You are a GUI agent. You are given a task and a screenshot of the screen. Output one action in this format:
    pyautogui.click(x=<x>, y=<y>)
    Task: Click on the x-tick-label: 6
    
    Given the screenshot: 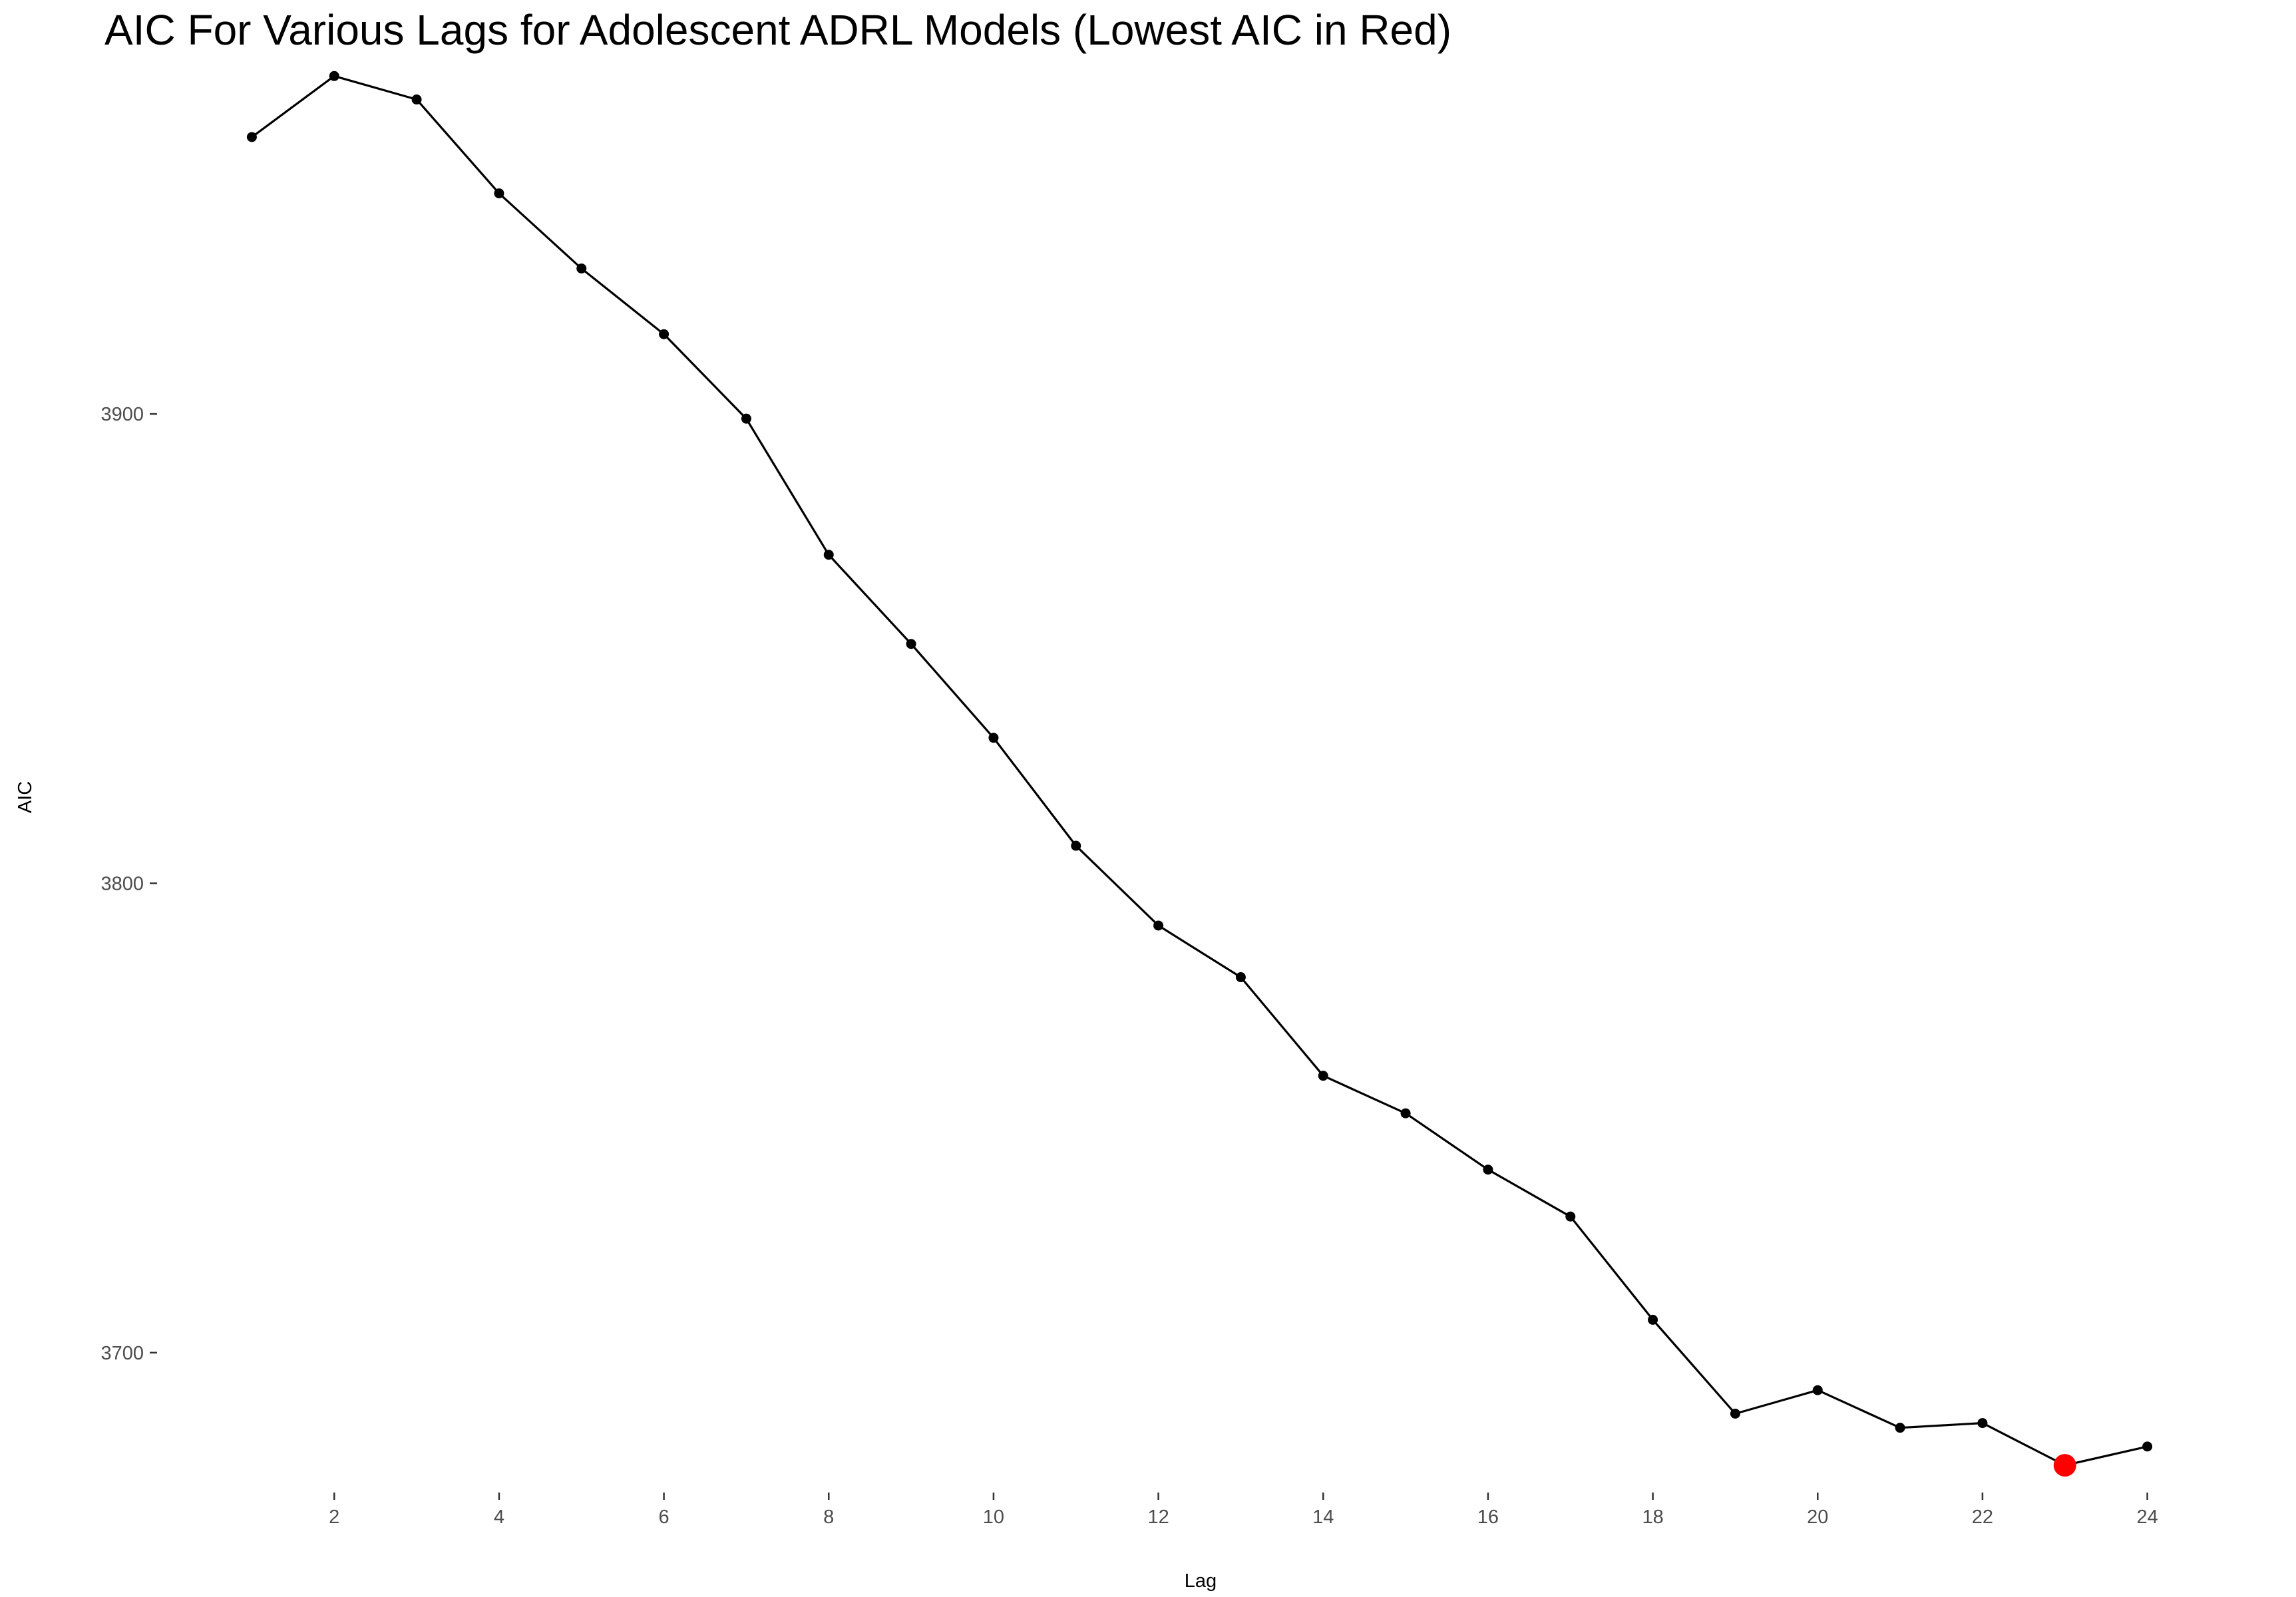 What is the action you would take?
    pyautogui.click(x=664, y=1517)
    